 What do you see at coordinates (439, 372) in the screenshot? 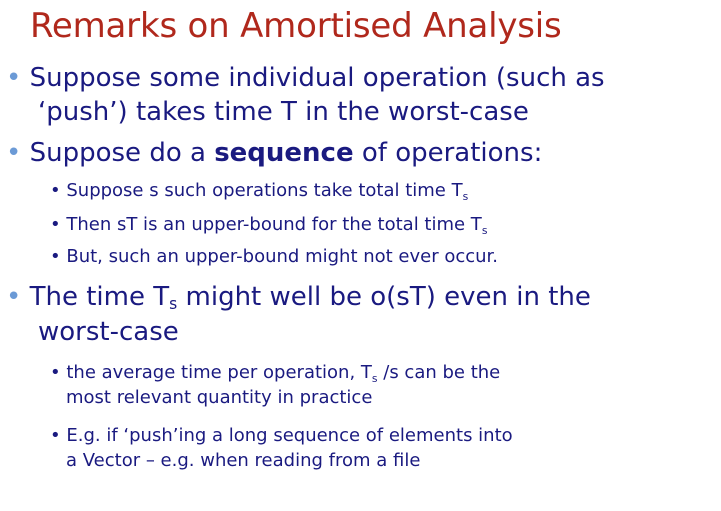
I see `sub-bullet-4-text-post: /s can be the` at bounding box center [439, 372].